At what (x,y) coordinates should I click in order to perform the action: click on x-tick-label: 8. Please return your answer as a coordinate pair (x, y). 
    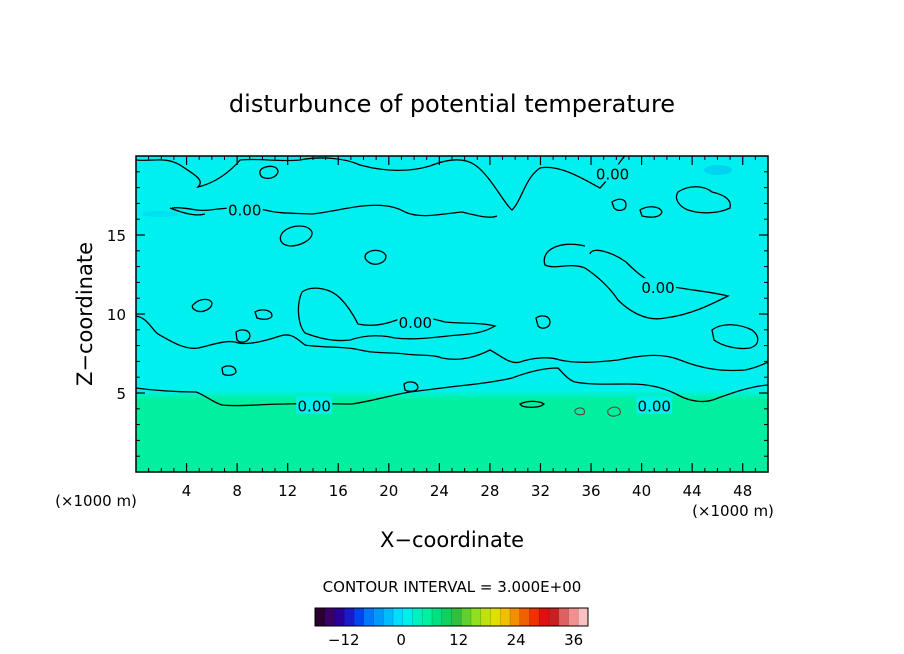
    Looking at the image, I should click on (237, 491).